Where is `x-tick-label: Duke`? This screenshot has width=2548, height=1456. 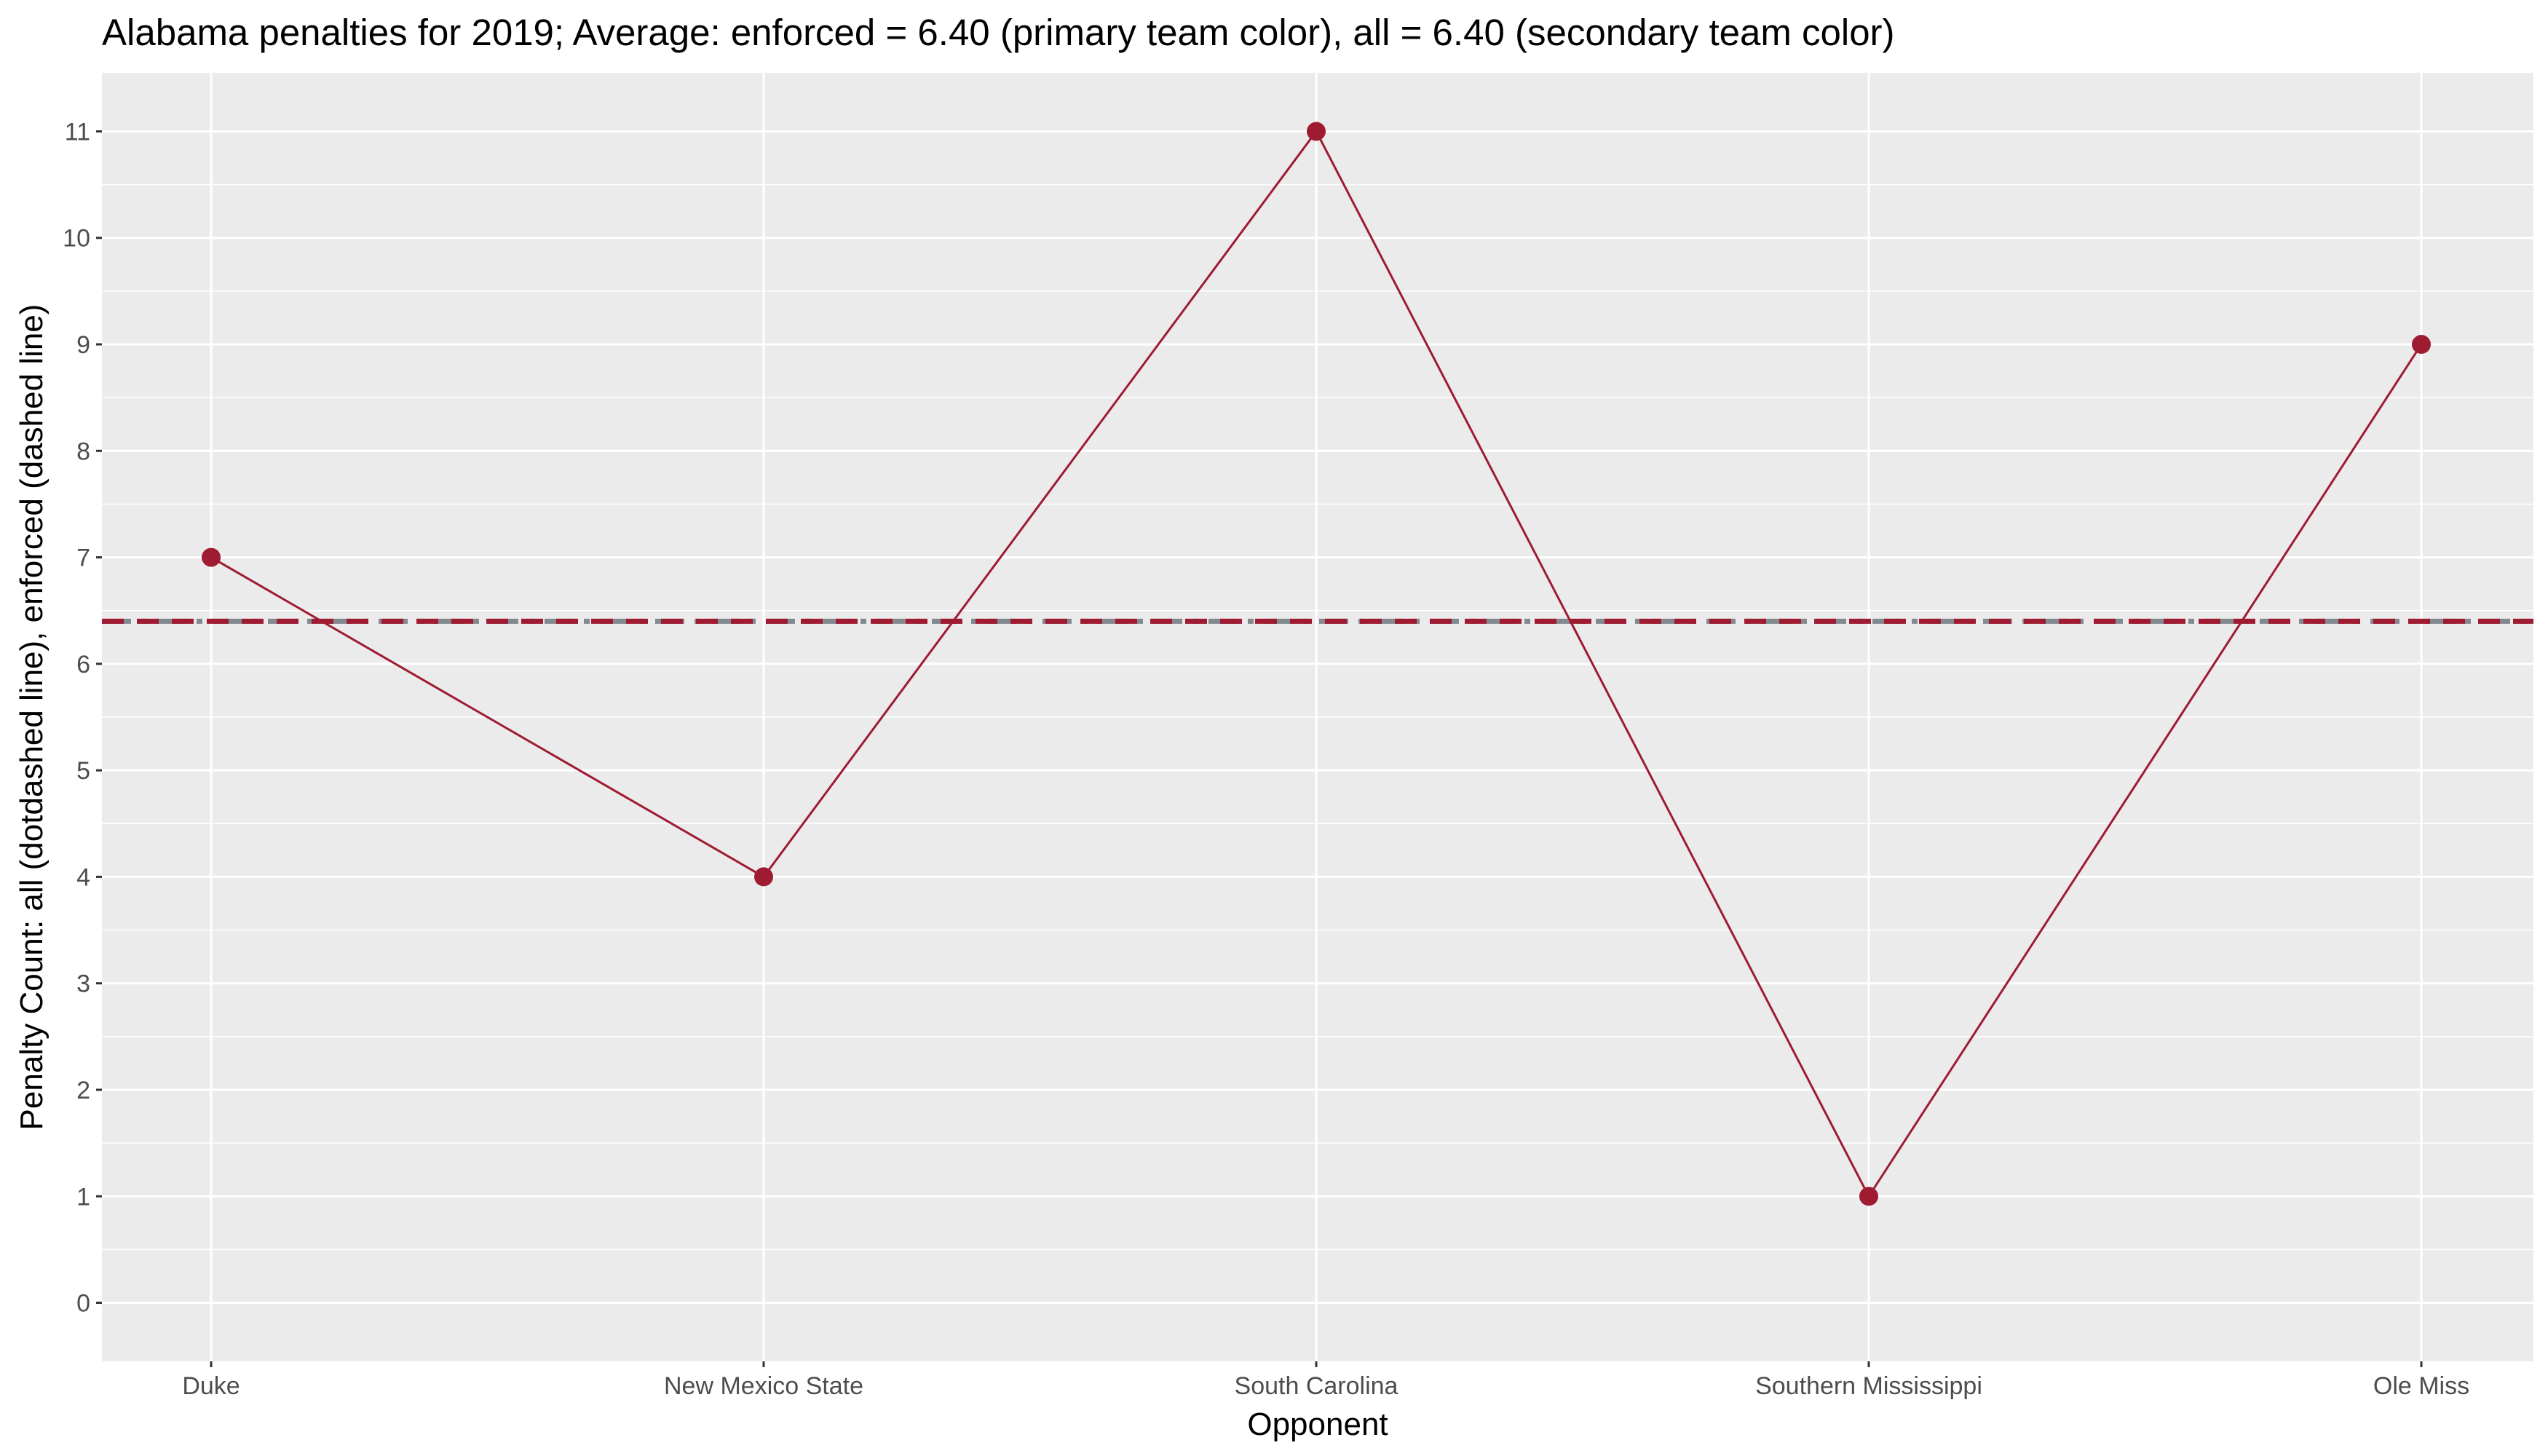 x-tick-label: Duke is located at coordinates (211, 1386).